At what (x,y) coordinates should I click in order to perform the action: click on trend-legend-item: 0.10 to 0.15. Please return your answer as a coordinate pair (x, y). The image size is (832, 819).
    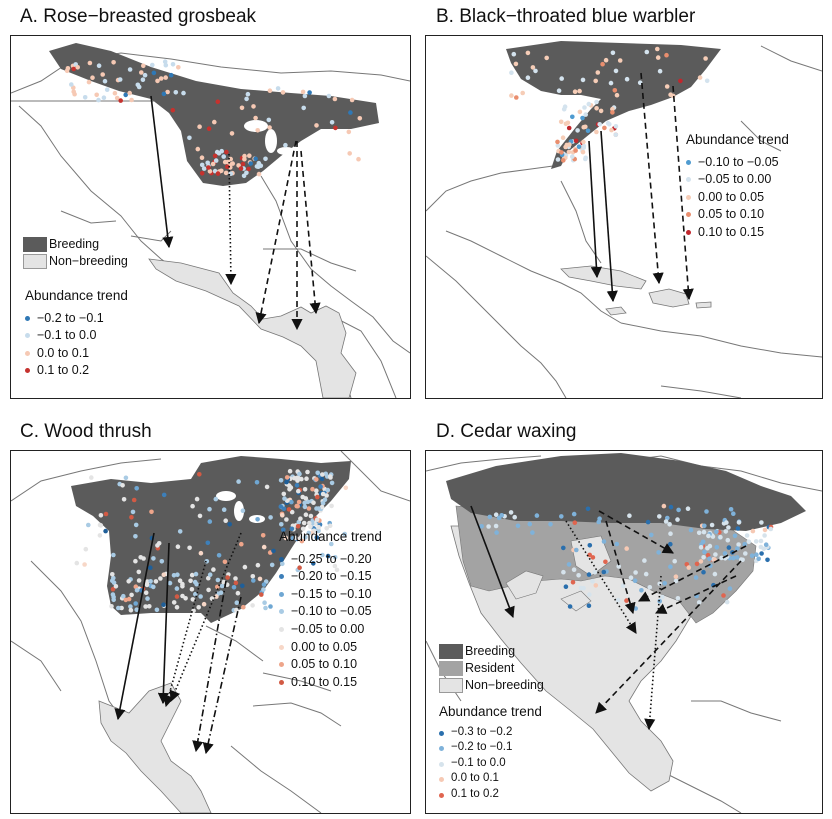
    Looking at the image, I should click on (737, 233).